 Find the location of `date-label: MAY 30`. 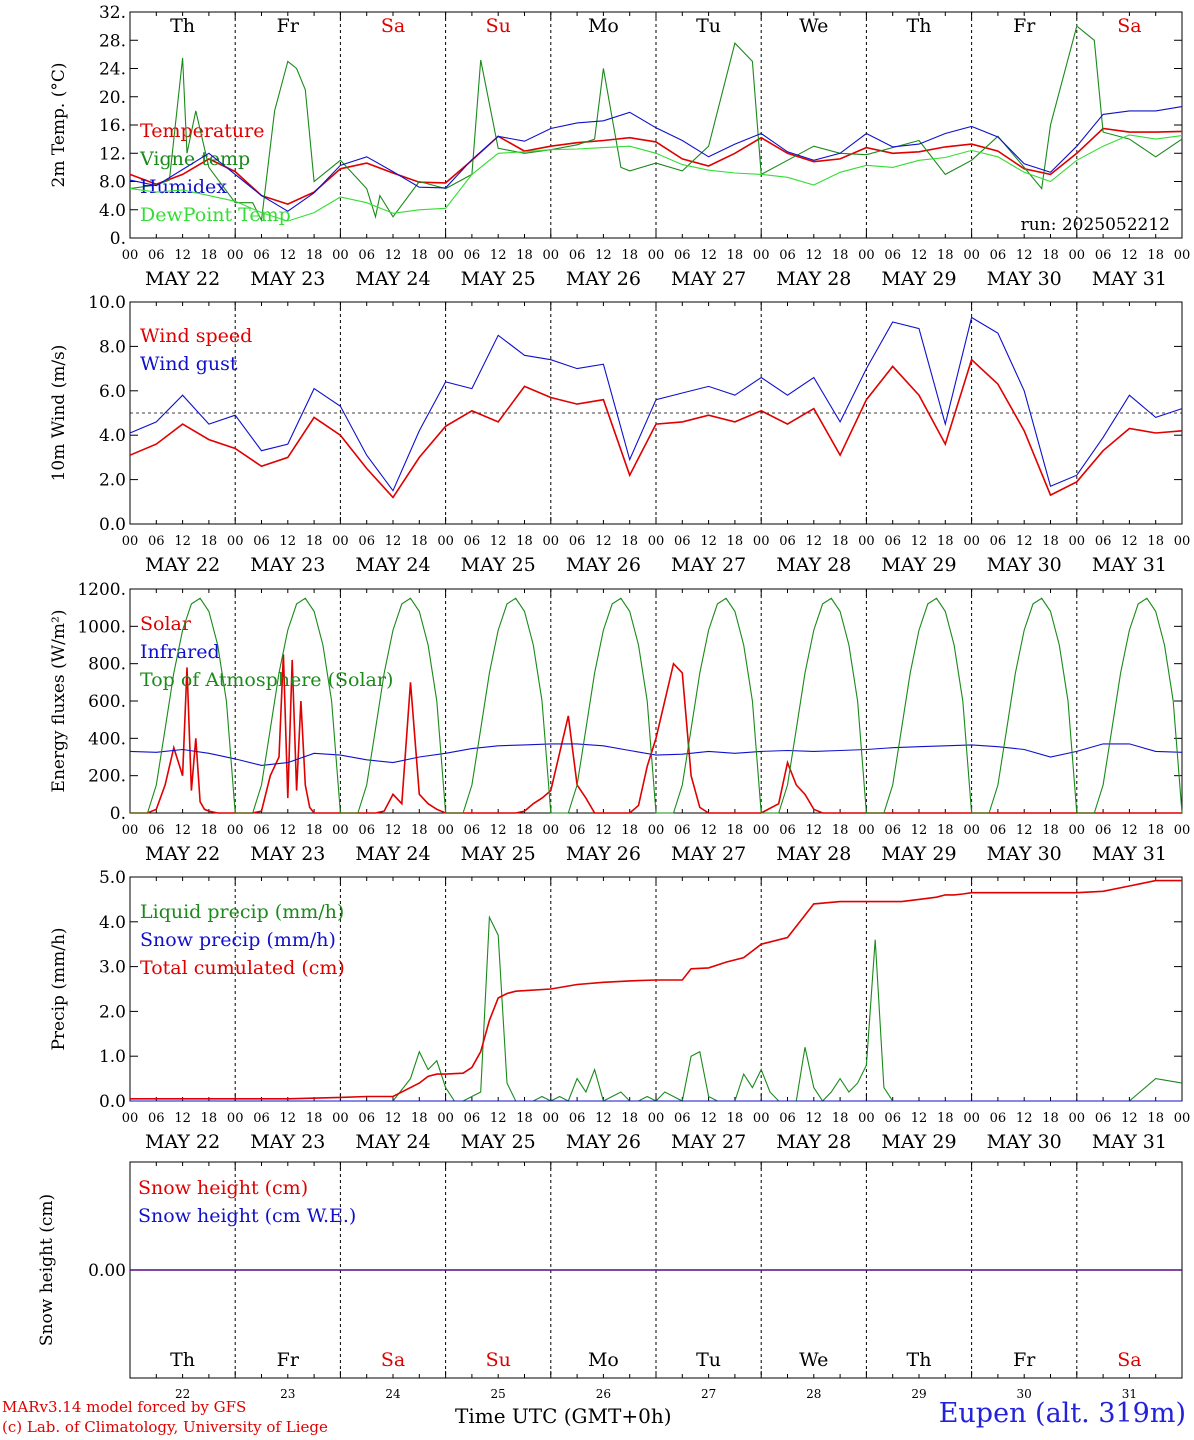

date-label: MAY 30 is located at coordinates (1024, 565).